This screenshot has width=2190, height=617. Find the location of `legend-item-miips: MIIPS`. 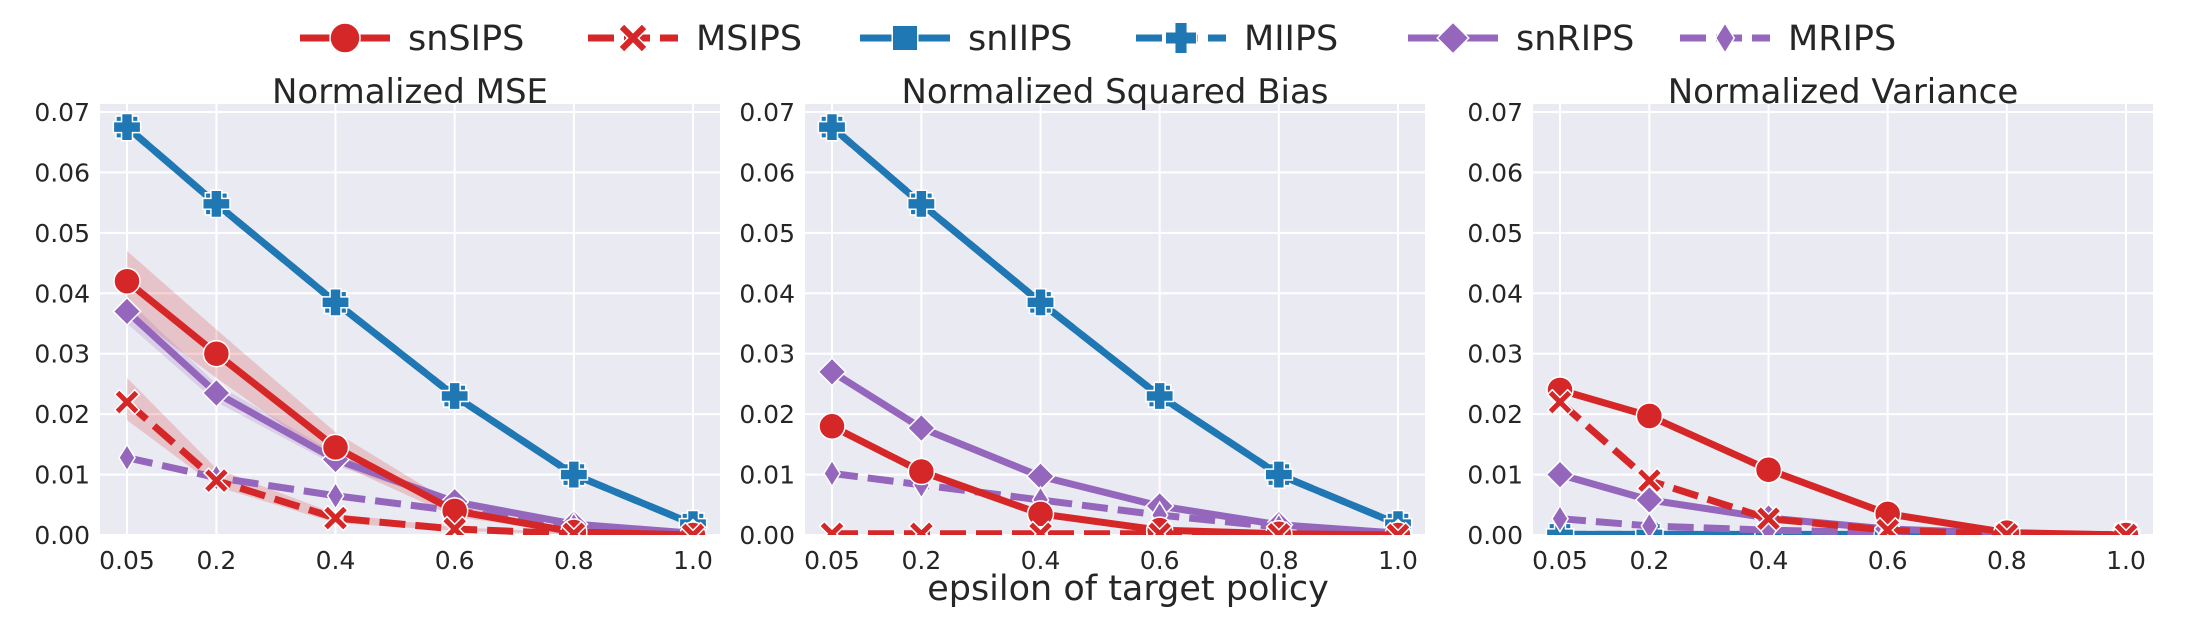

legend-item-miips: MIIPS is located at coordinates (1237, 39).